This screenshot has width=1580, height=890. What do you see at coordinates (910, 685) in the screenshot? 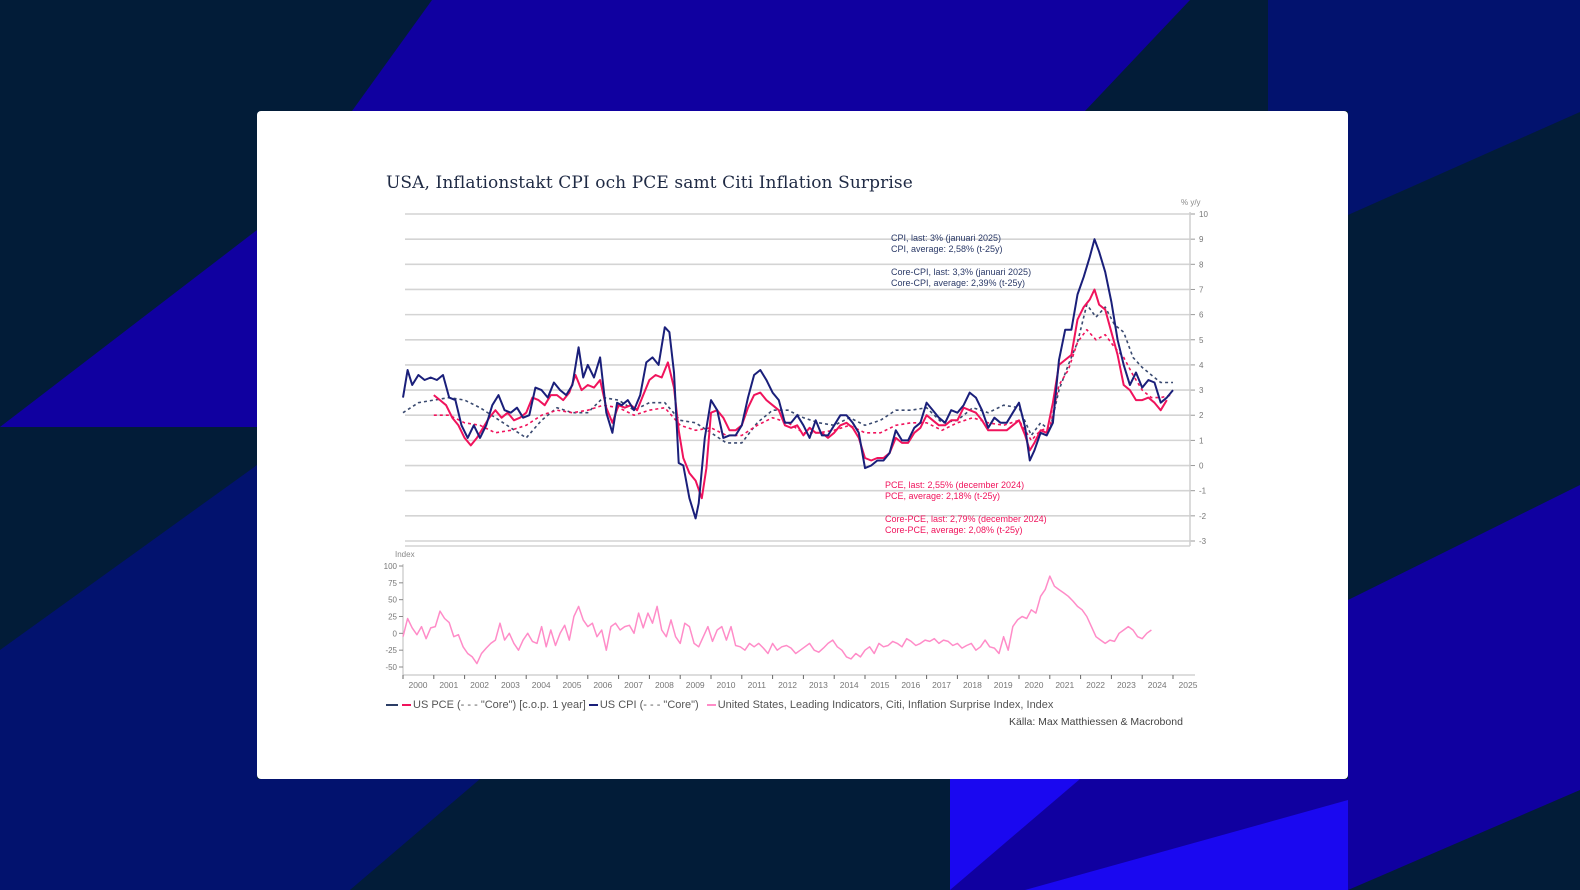
I see `x-tick-label: 2016` at bounding box center [910, 685].